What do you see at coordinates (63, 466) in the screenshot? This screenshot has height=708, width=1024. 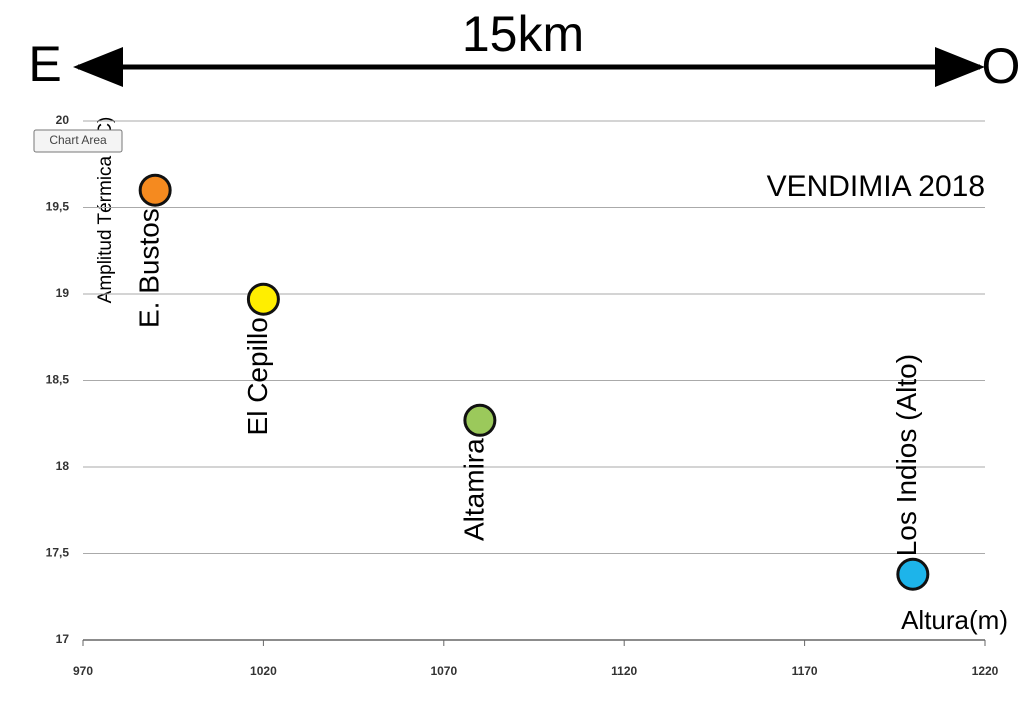 I see `y-tick-label: 18` at bounding box center [63, 466].